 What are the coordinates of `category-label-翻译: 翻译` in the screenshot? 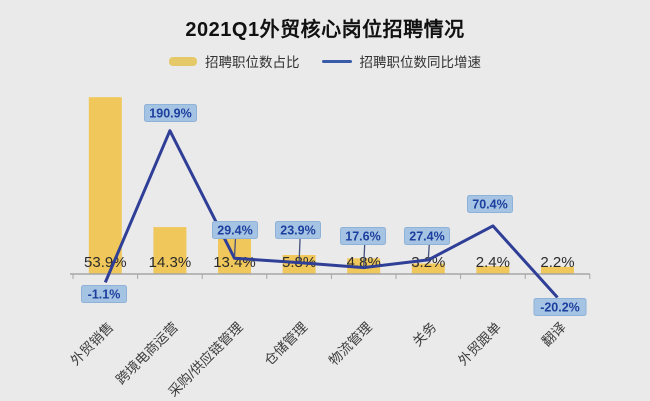 It's located at (554, 334).